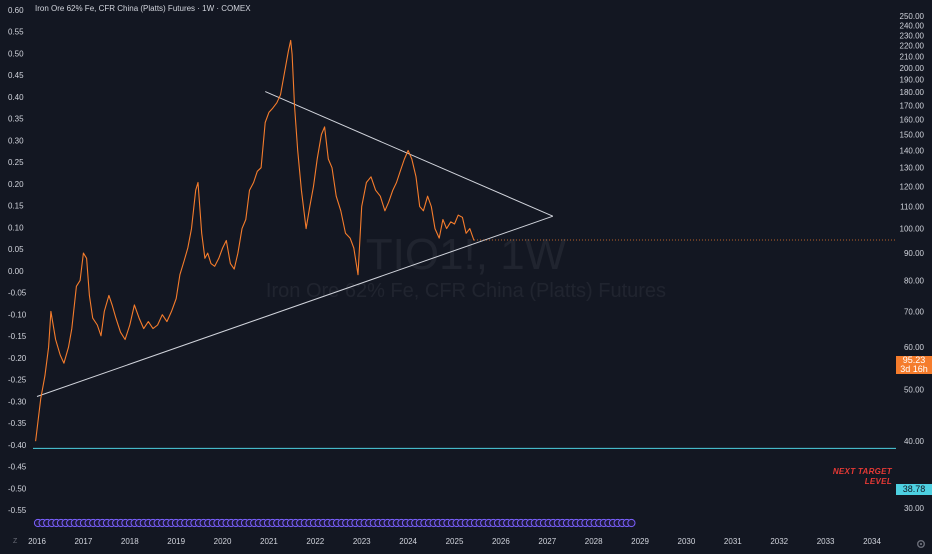 The height and width of the screenshot is (554, 932). I want to click on next-target-label-level: LEVEL, so click(878, 481).